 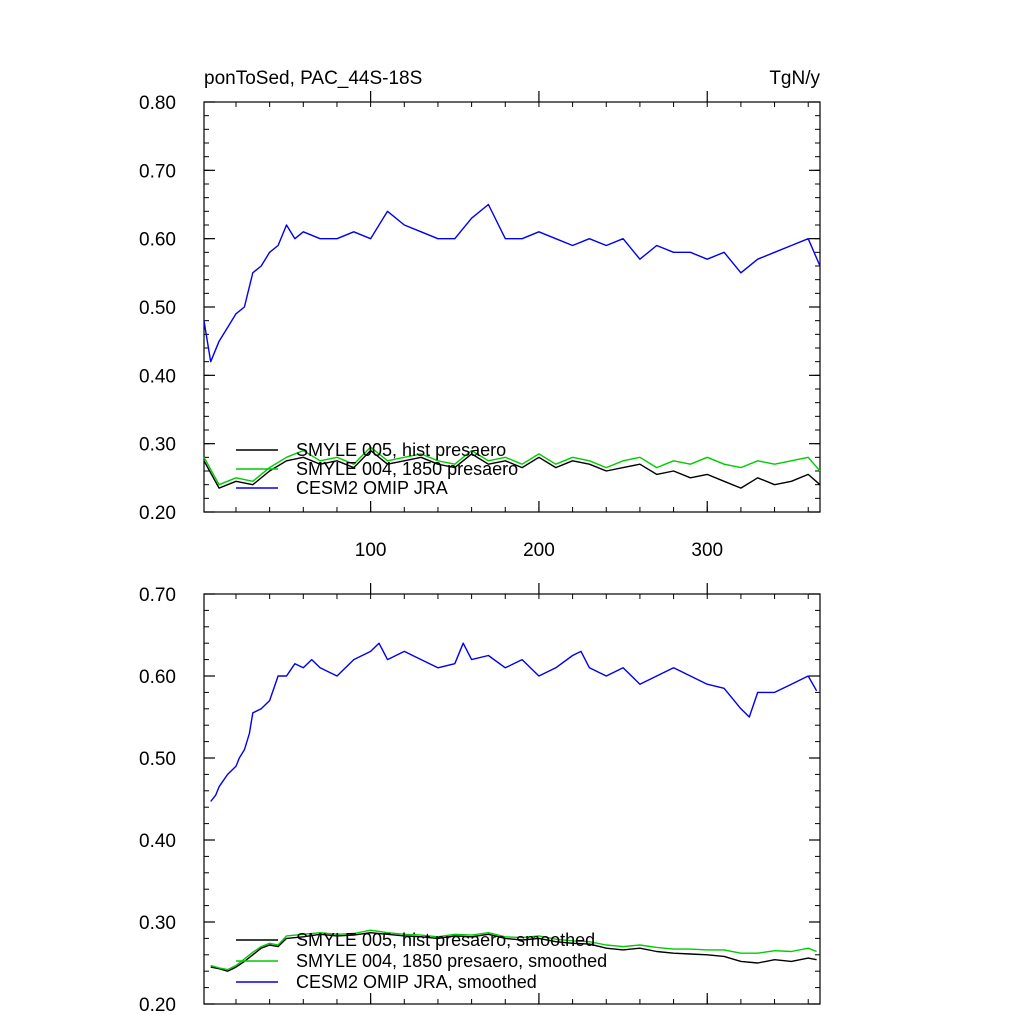 What do you see at coordinates (539, 550) in the screenshot?
I see `x-tick-label: 200` at bounding box center [539, 550].